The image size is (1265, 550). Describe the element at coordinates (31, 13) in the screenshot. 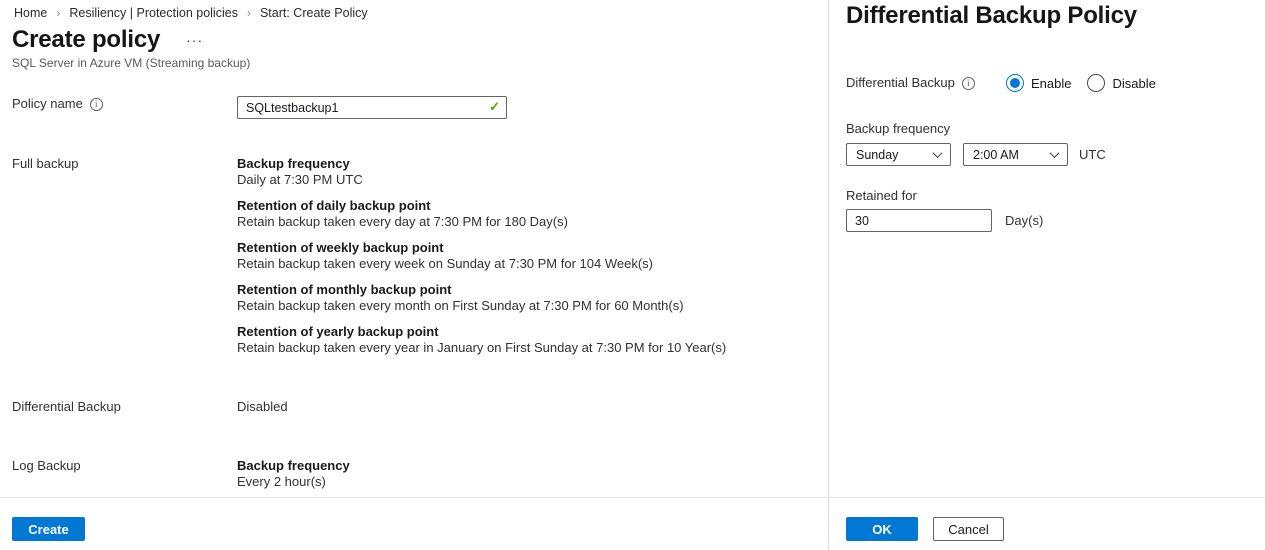

I see `breadcrumb-home: Home` at that location.